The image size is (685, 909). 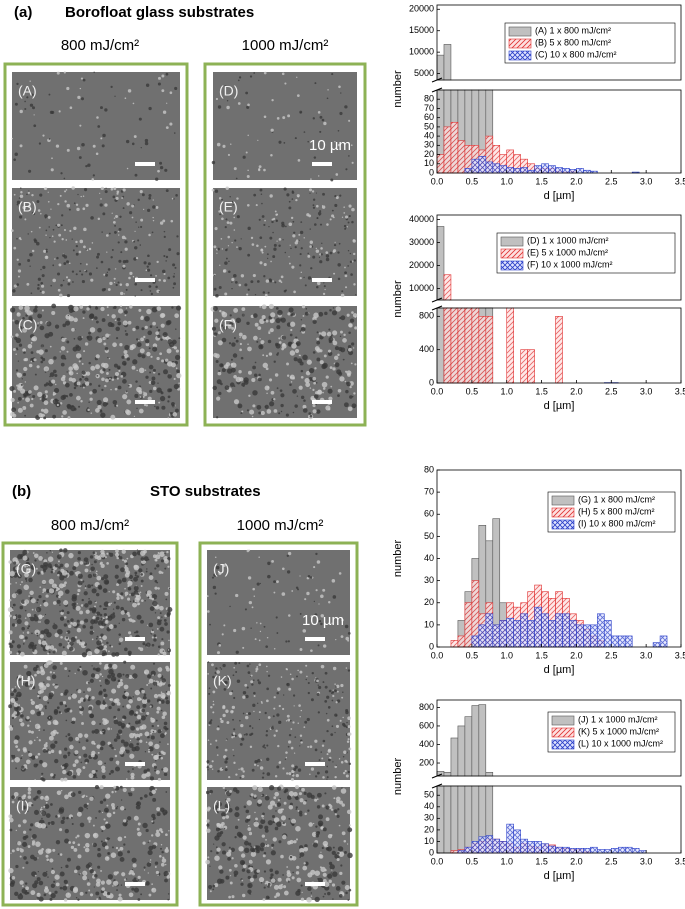 What do you see at coordinates (429, 806) in the screenshot?
I see `y-tick-label: 40` at bounding box center [429, 806].